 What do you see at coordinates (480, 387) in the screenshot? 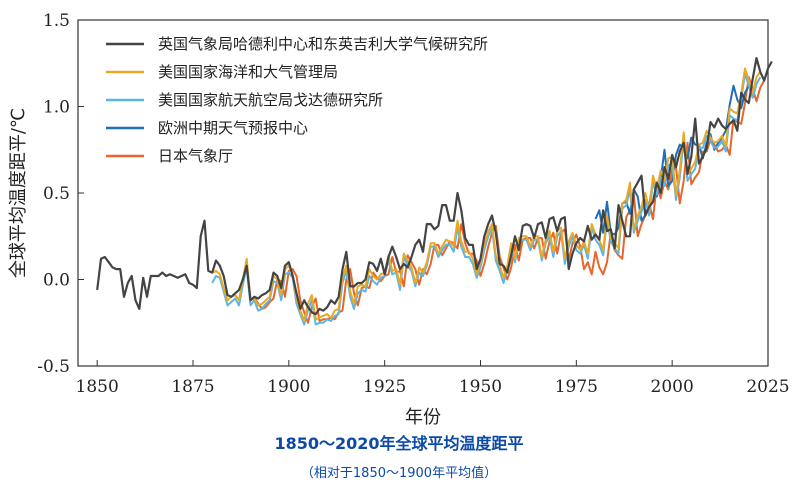
I see `x-tick-label: 1950` at bounding box center [480, 387].